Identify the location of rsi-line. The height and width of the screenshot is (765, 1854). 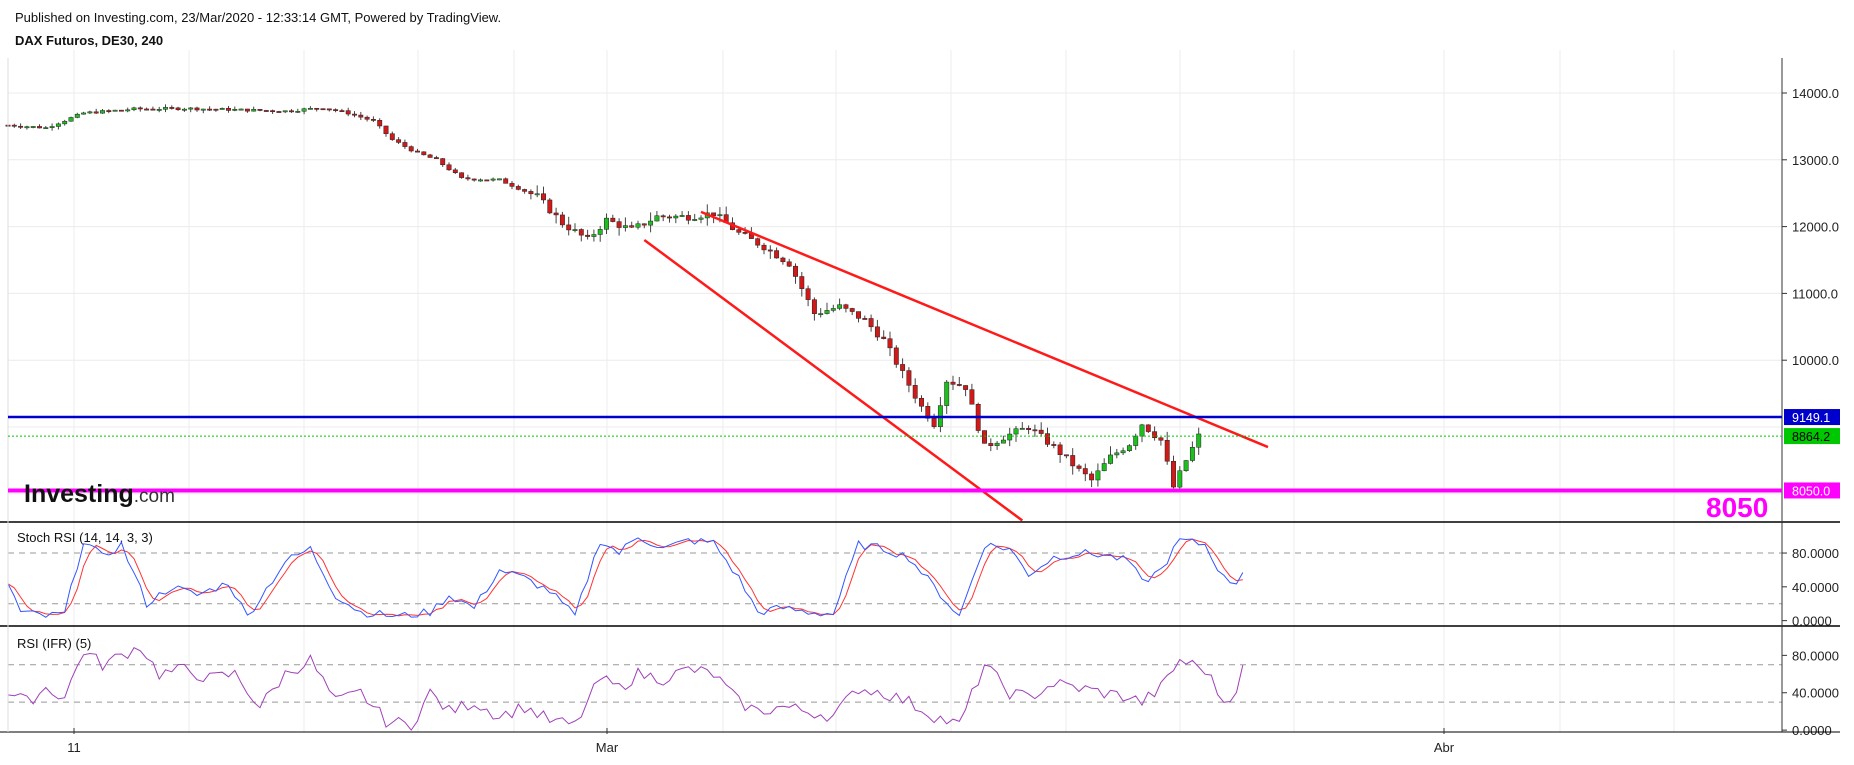
(625, 689).